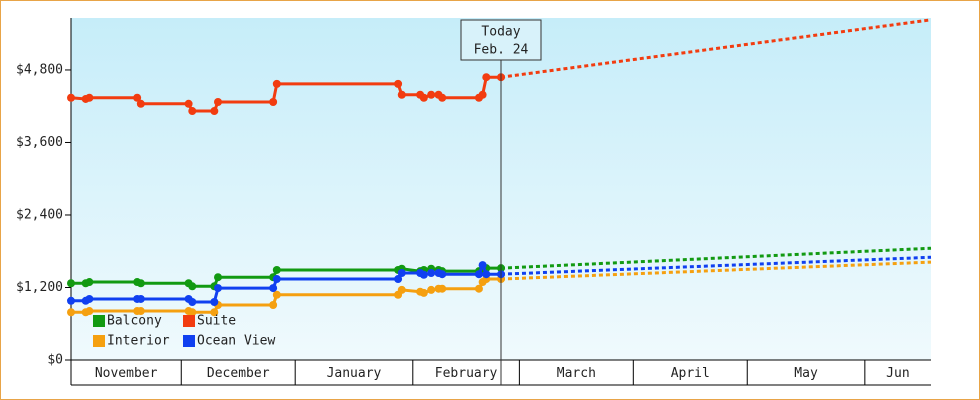 The image size is (980, 400). Describe the element at coordinates (354, 373) in the screenshot. I see `x-tick-label: January` at that location.